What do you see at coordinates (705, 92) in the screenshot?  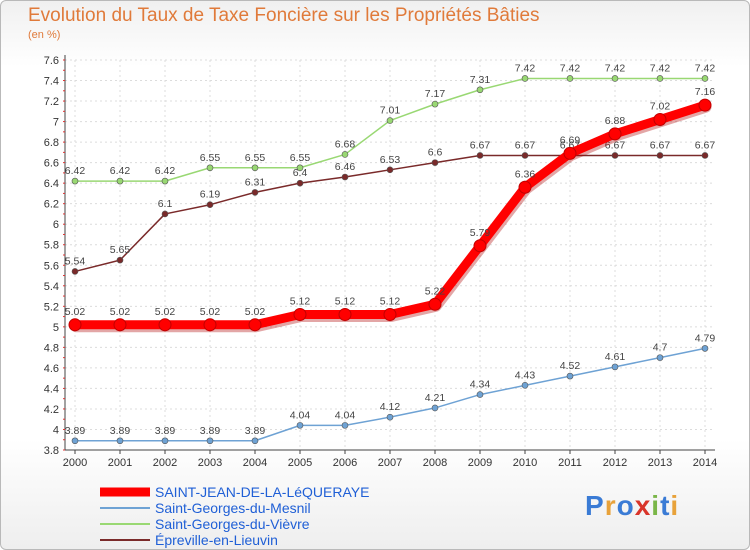 I see `data-label: 7.16` at bounding box center [705, 92].